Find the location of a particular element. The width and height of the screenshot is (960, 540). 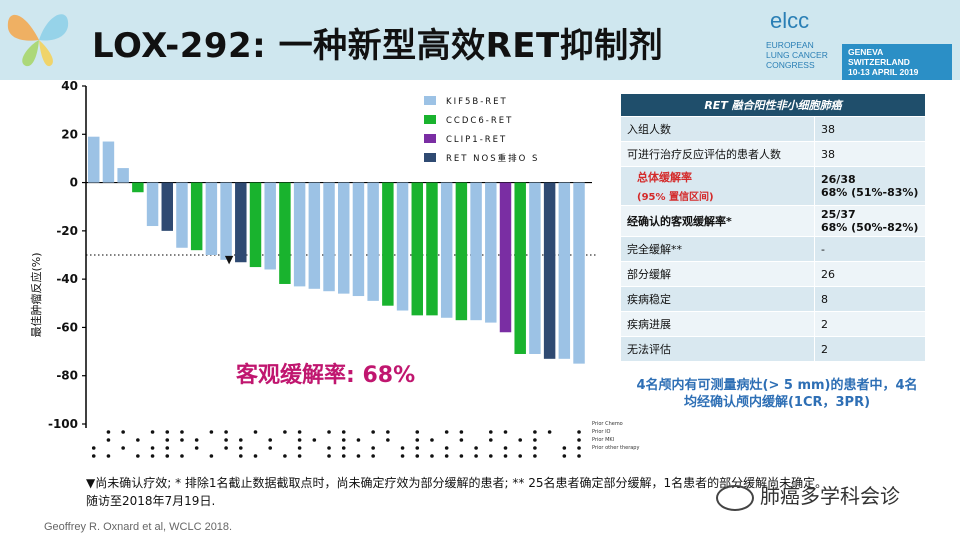

row-label-confirmed: 经确认的客观缓解率* is located at coordinates (717, 221).